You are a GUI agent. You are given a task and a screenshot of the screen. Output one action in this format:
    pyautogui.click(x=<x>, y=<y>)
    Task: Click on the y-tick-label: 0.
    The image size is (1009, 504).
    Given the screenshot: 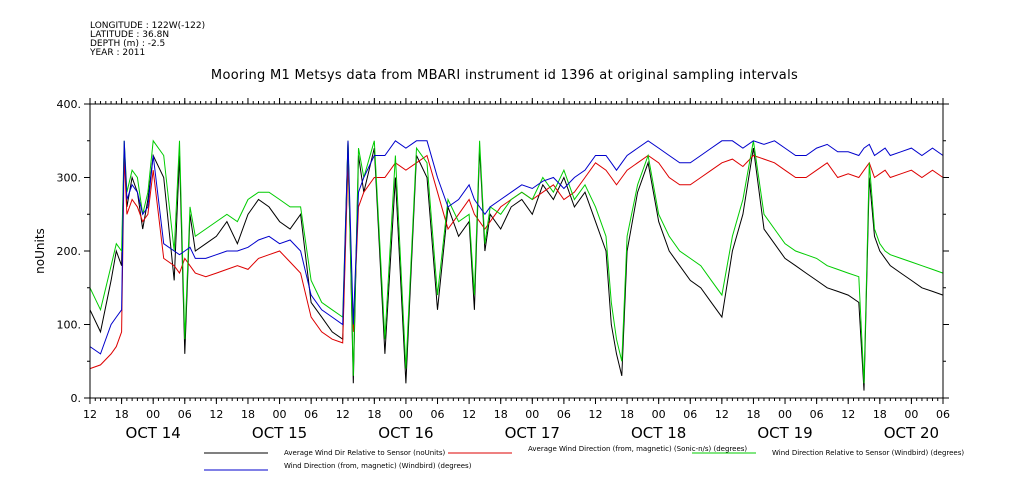 What is the action you would take?
    pyautogui.click(x=76, y=398)
    